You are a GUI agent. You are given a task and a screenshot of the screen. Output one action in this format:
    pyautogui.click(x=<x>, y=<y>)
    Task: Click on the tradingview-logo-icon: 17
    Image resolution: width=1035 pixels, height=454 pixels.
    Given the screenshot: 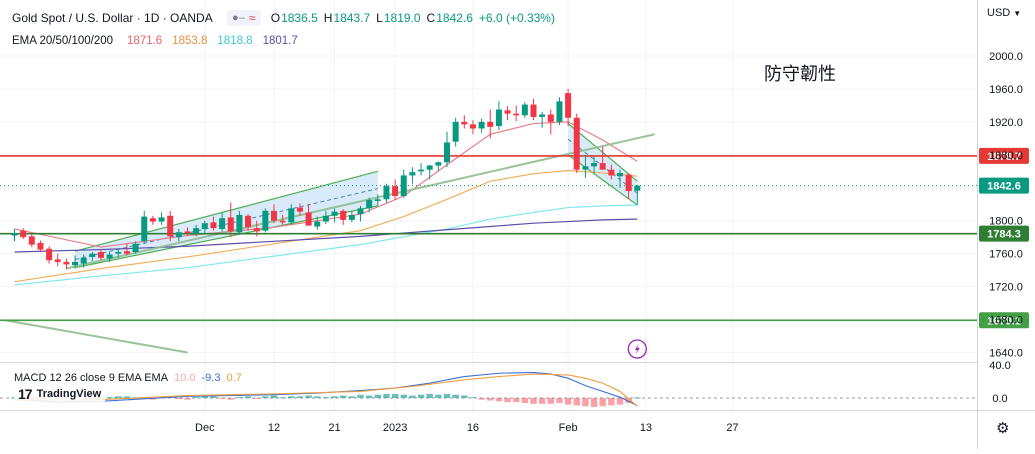 What is the action you would take?
    pyautogui.click(x=25, y=394)
    